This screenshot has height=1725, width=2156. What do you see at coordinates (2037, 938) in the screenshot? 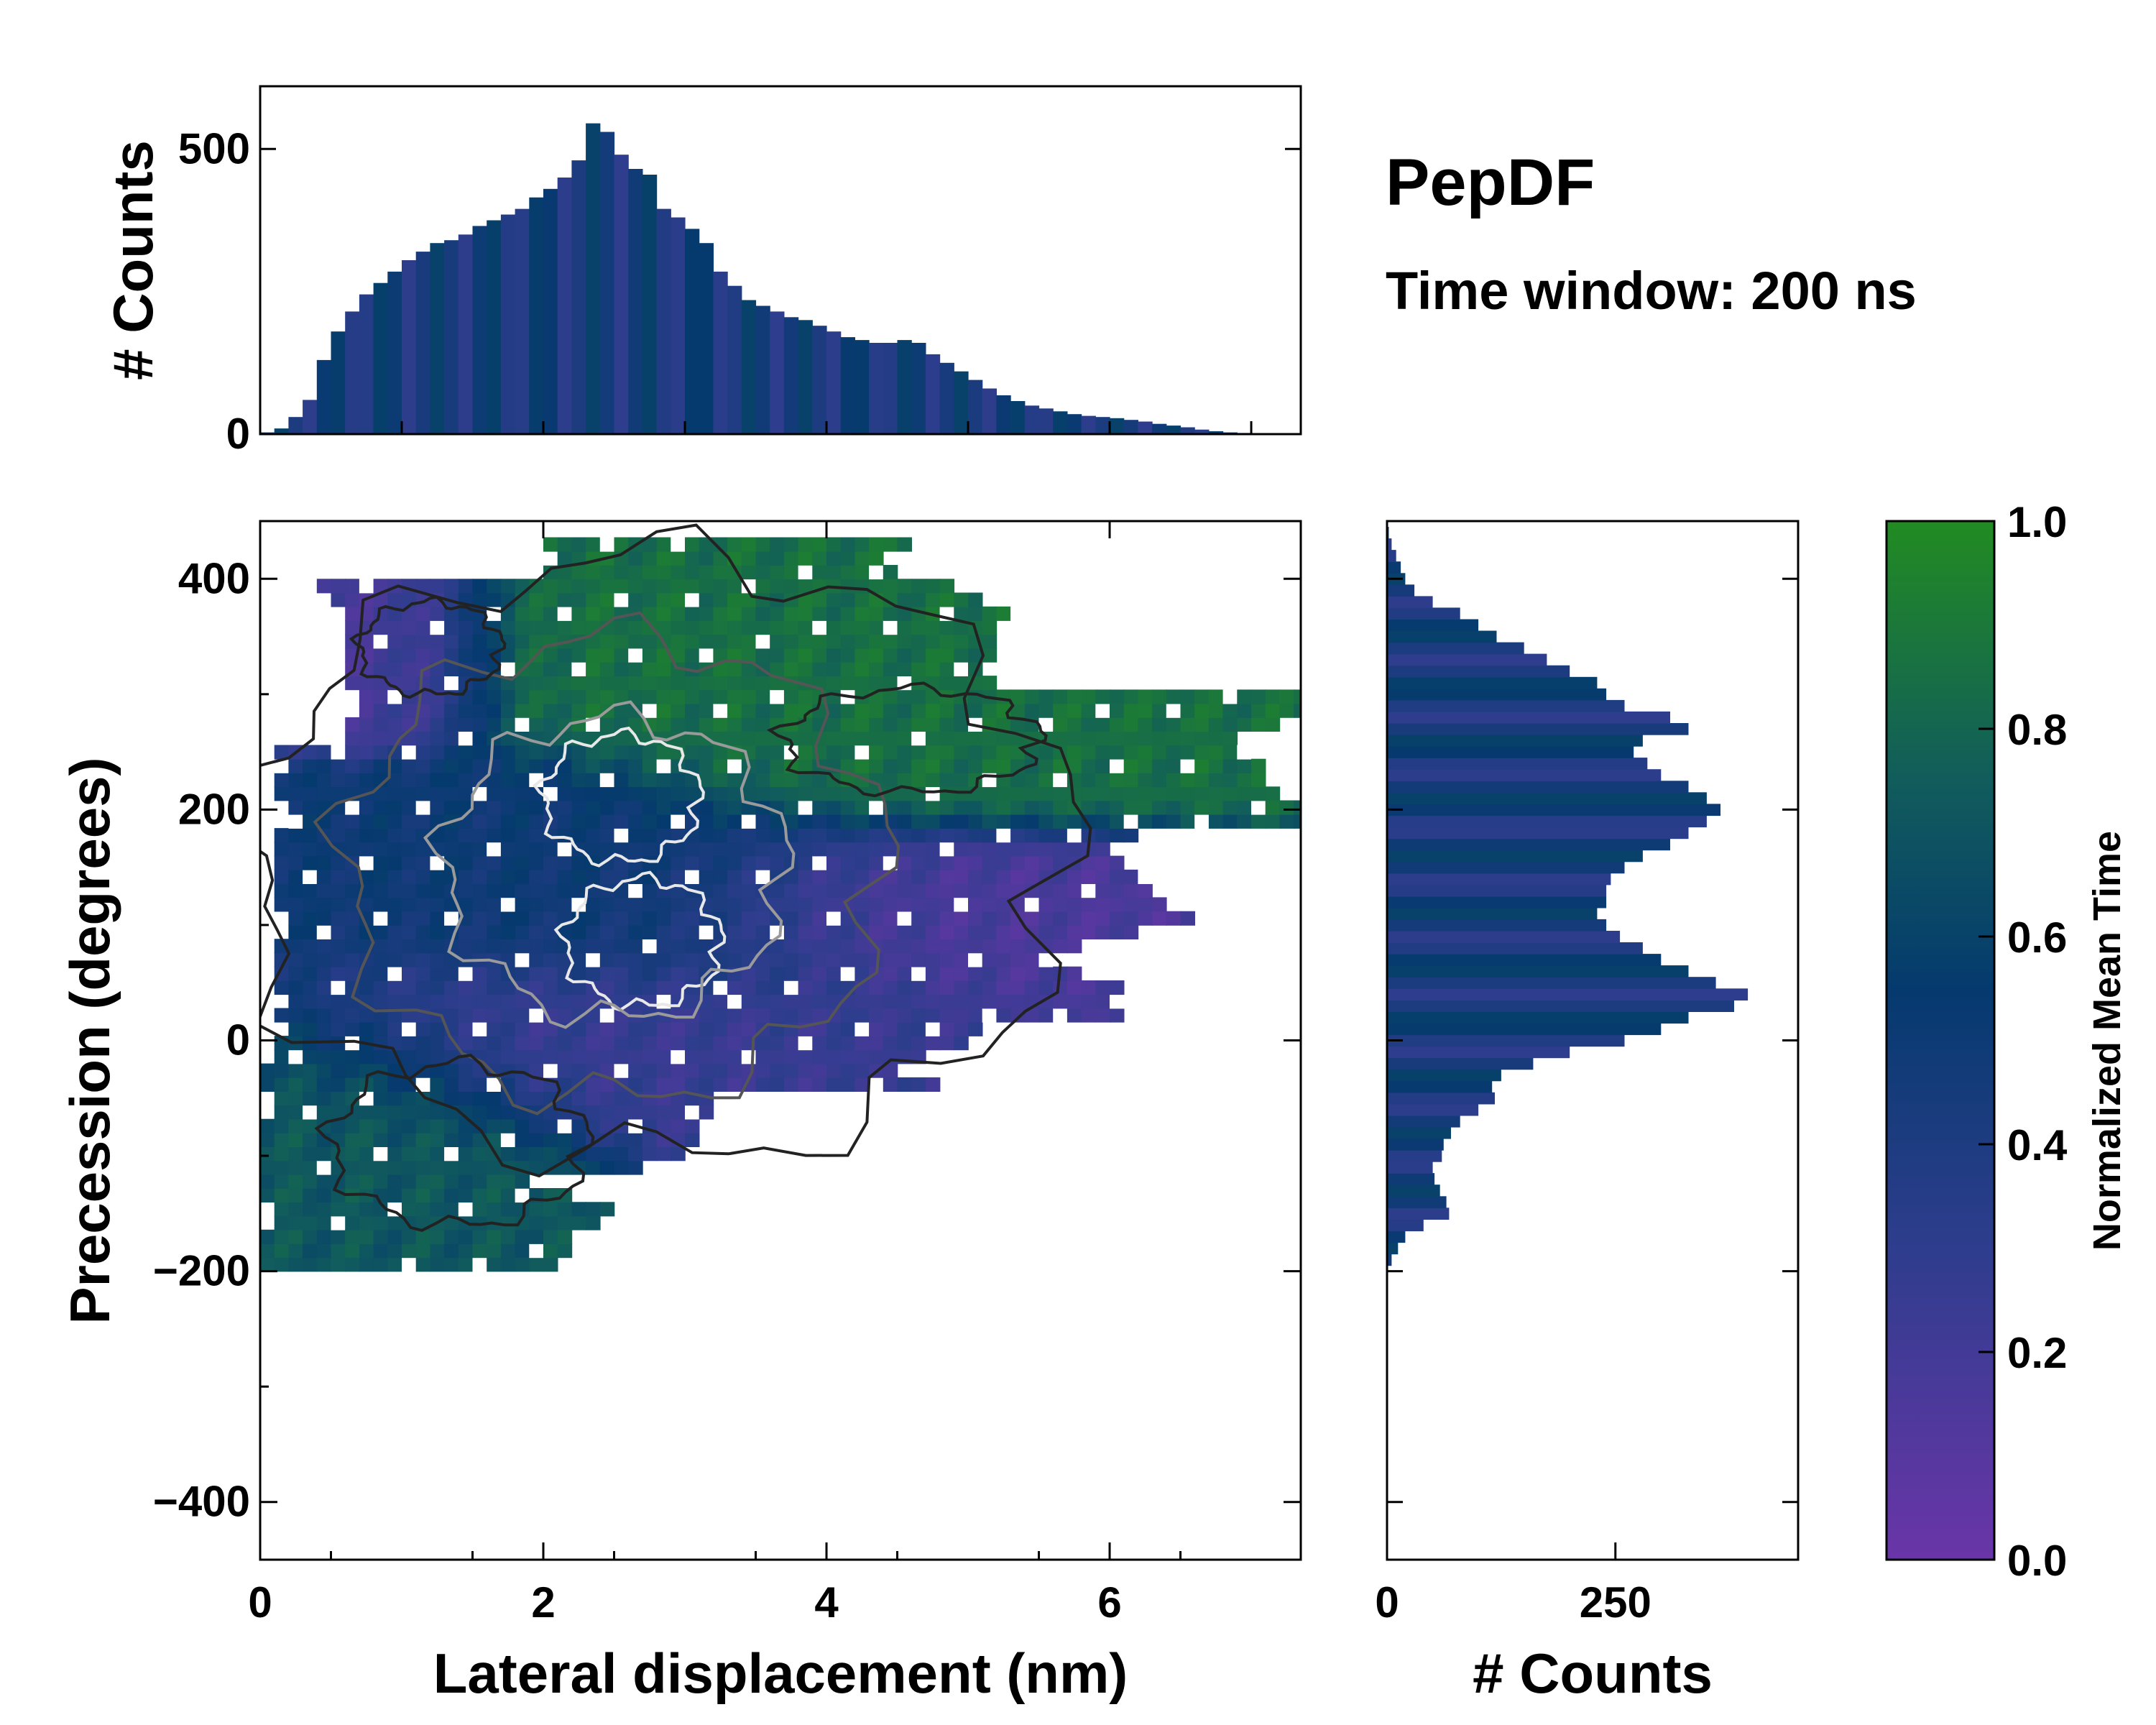
I see `colorbar-tick-label: 0.6` at bounding box center [2037, 938].